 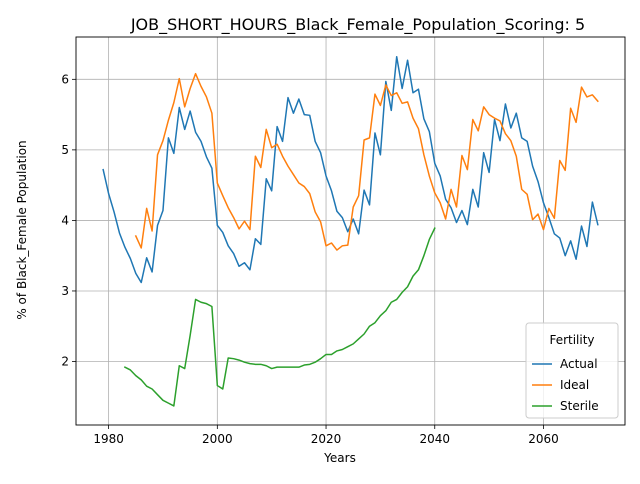 I want to click on y-tick-label: 3, so click(x=65, y=291).